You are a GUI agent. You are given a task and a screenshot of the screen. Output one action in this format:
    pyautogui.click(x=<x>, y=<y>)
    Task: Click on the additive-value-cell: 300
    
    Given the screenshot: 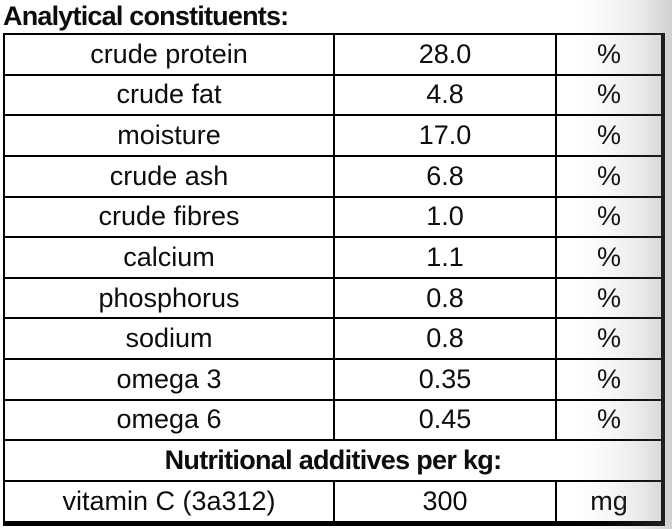 What is the action you would take?
    pyautogui.click(x=445, y=502)
    